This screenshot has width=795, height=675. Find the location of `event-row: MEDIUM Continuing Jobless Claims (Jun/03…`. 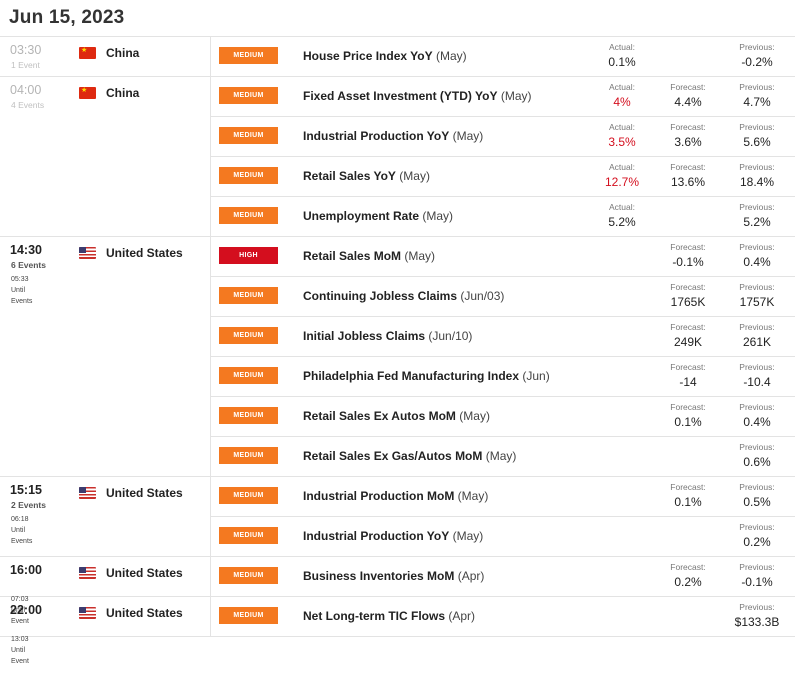

event-row: MEDIUM Continuing Jobless Claims (Jun/03… is located at coordinates (503, 297).